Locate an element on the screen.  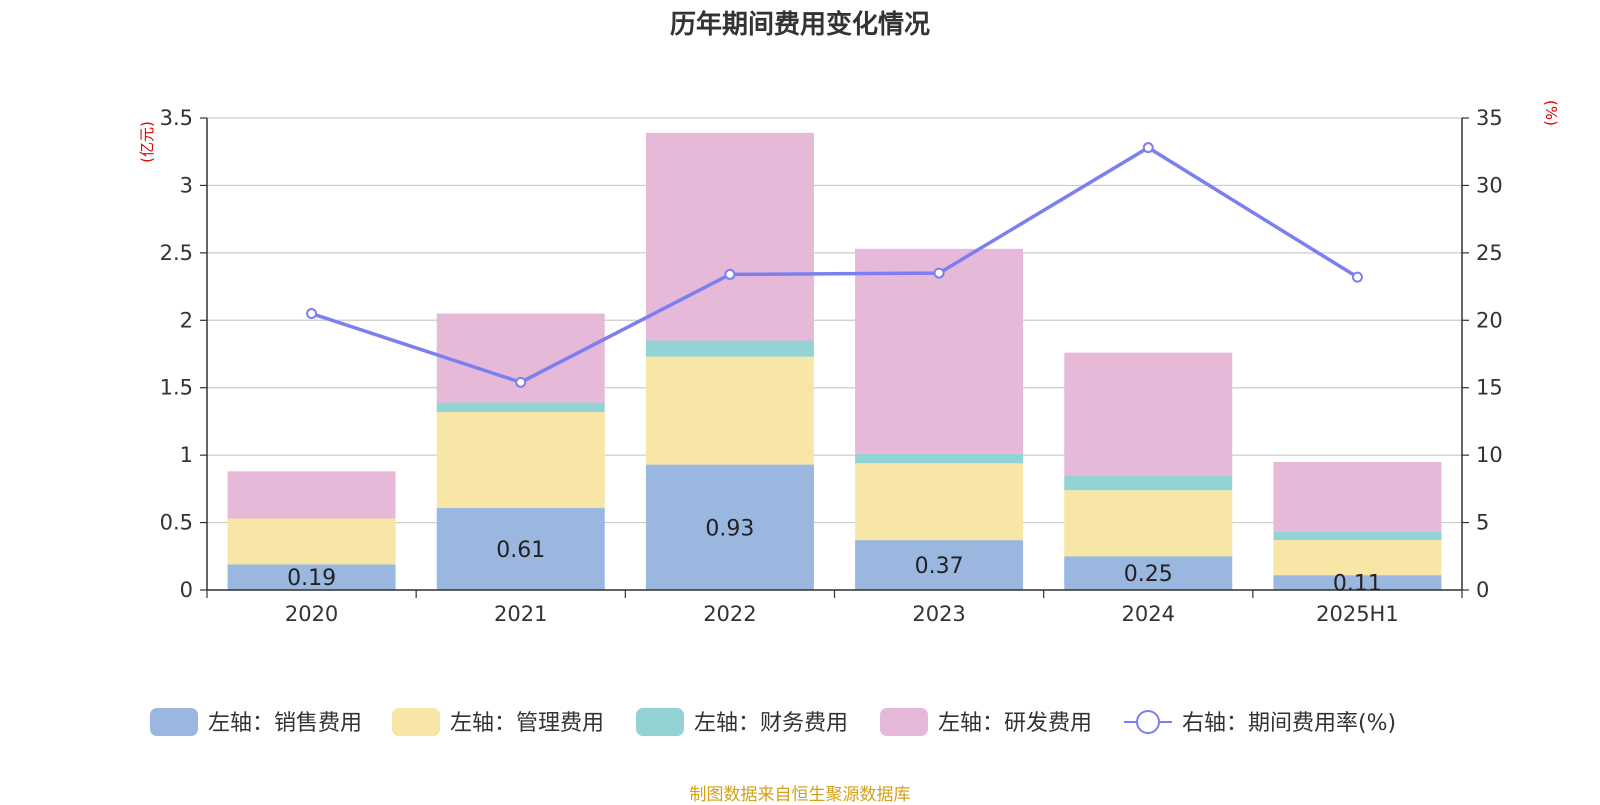
right-axis-tick-label: 20 is located at coordinates (1489, 320).